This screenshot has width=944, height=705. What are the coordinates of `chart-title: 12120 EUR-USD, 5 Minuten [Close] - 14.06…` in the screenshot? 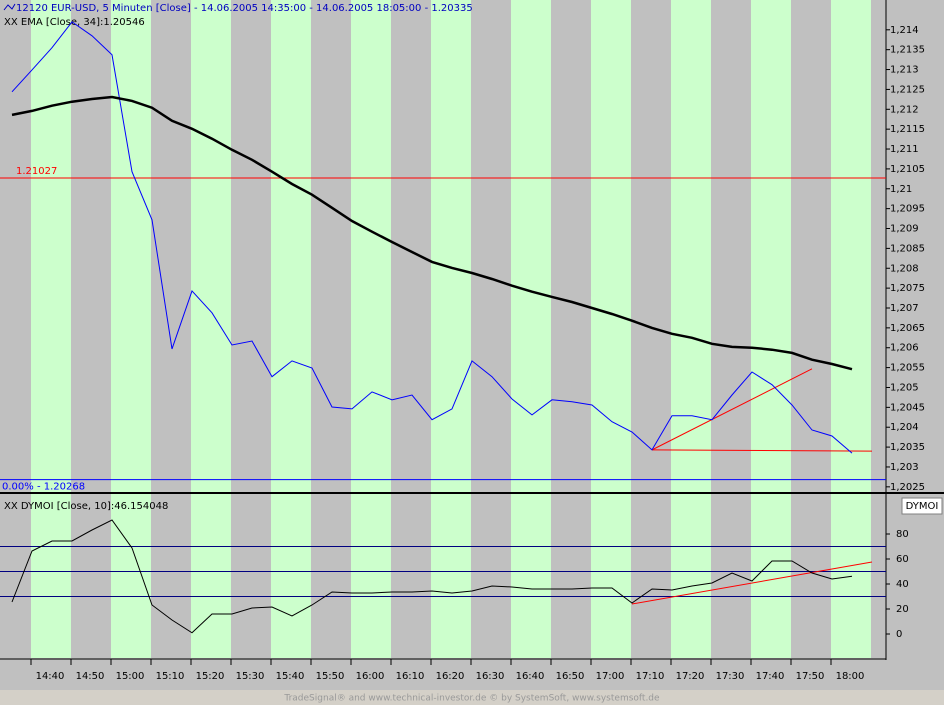 It's located at (244, 8).